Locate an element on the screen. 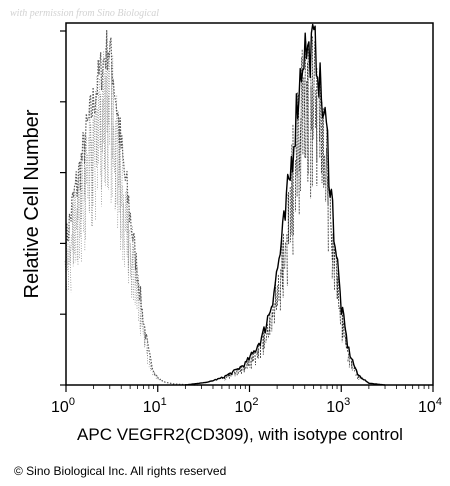 The width and height of the screenshot is (450, 486). x-tick-label-4: 10⁴ is located at coordinates (430, 406).